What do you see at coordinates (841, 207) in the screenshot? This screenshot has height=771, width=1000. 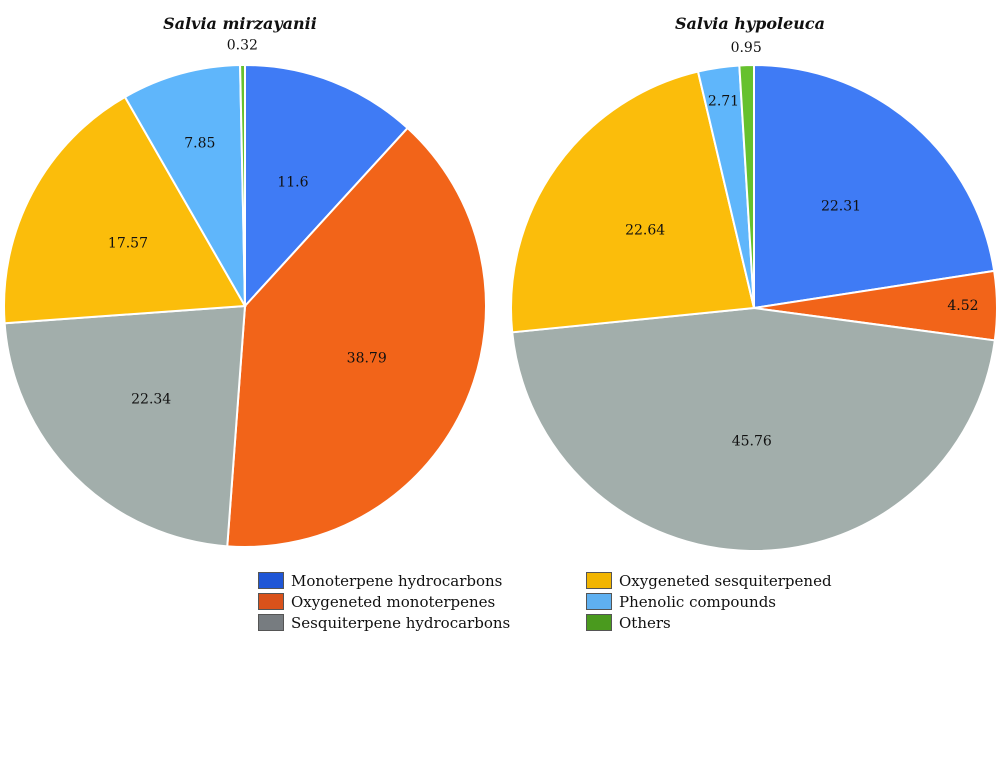 I see `pie-data-label: 22.31` at bounding box center [841, 207].